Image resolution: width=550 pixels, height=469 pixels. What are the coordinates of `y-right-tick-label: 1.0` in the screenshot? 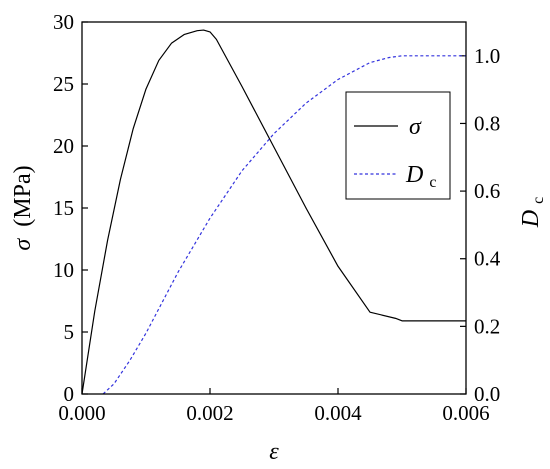 It's located at (487, 56).